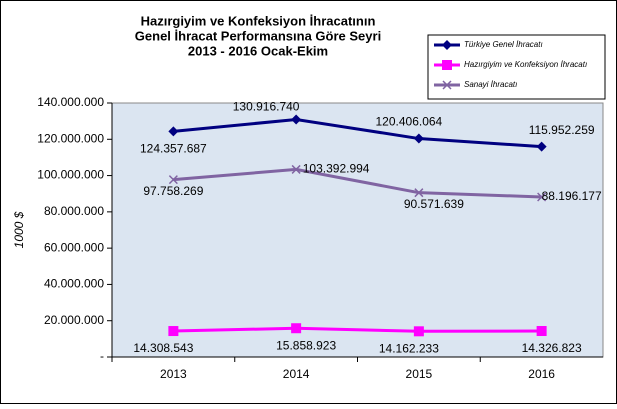 This screenshot has height=409, width=617. Describe the element at coordinates (409, 122) in the screenshot. I see `data-label: 120.406.064` at that location.